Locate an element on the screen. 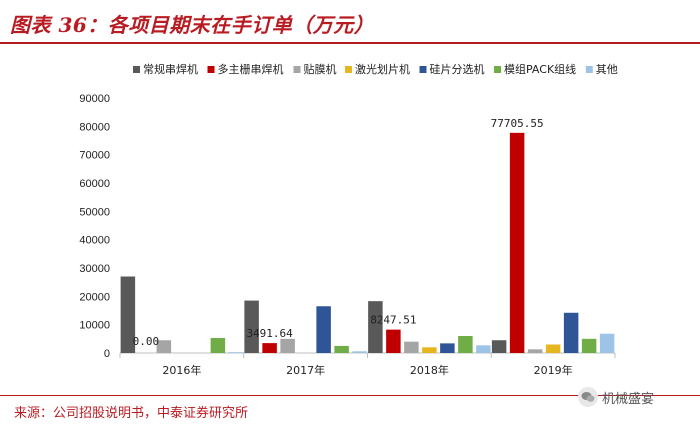  legend-label: 其他 is located at coordinates (607, 69).